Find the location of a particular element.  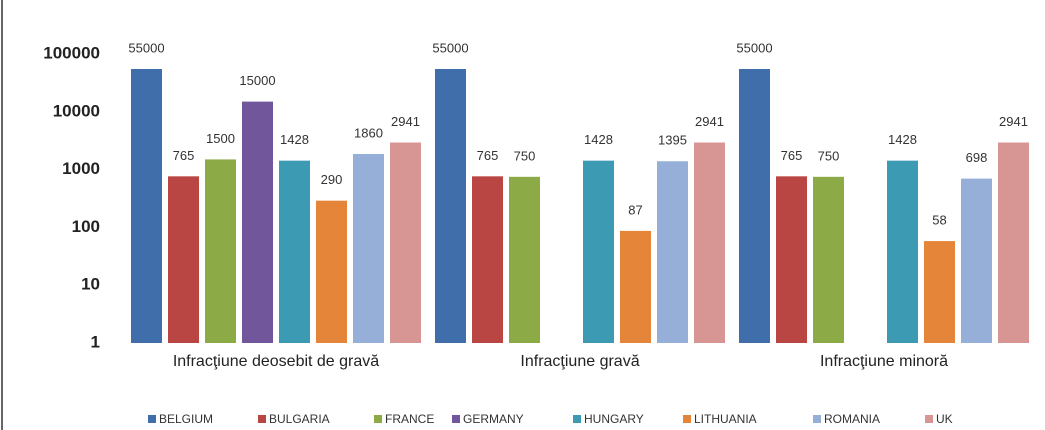

legend-label: BELGIUM is located at coordinates (186, 419).